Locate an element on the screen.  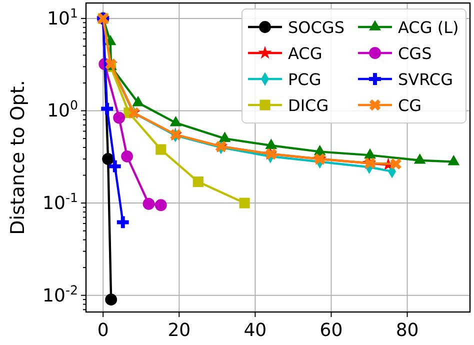
legend-label: CGS is located at coordinates (415, 53).